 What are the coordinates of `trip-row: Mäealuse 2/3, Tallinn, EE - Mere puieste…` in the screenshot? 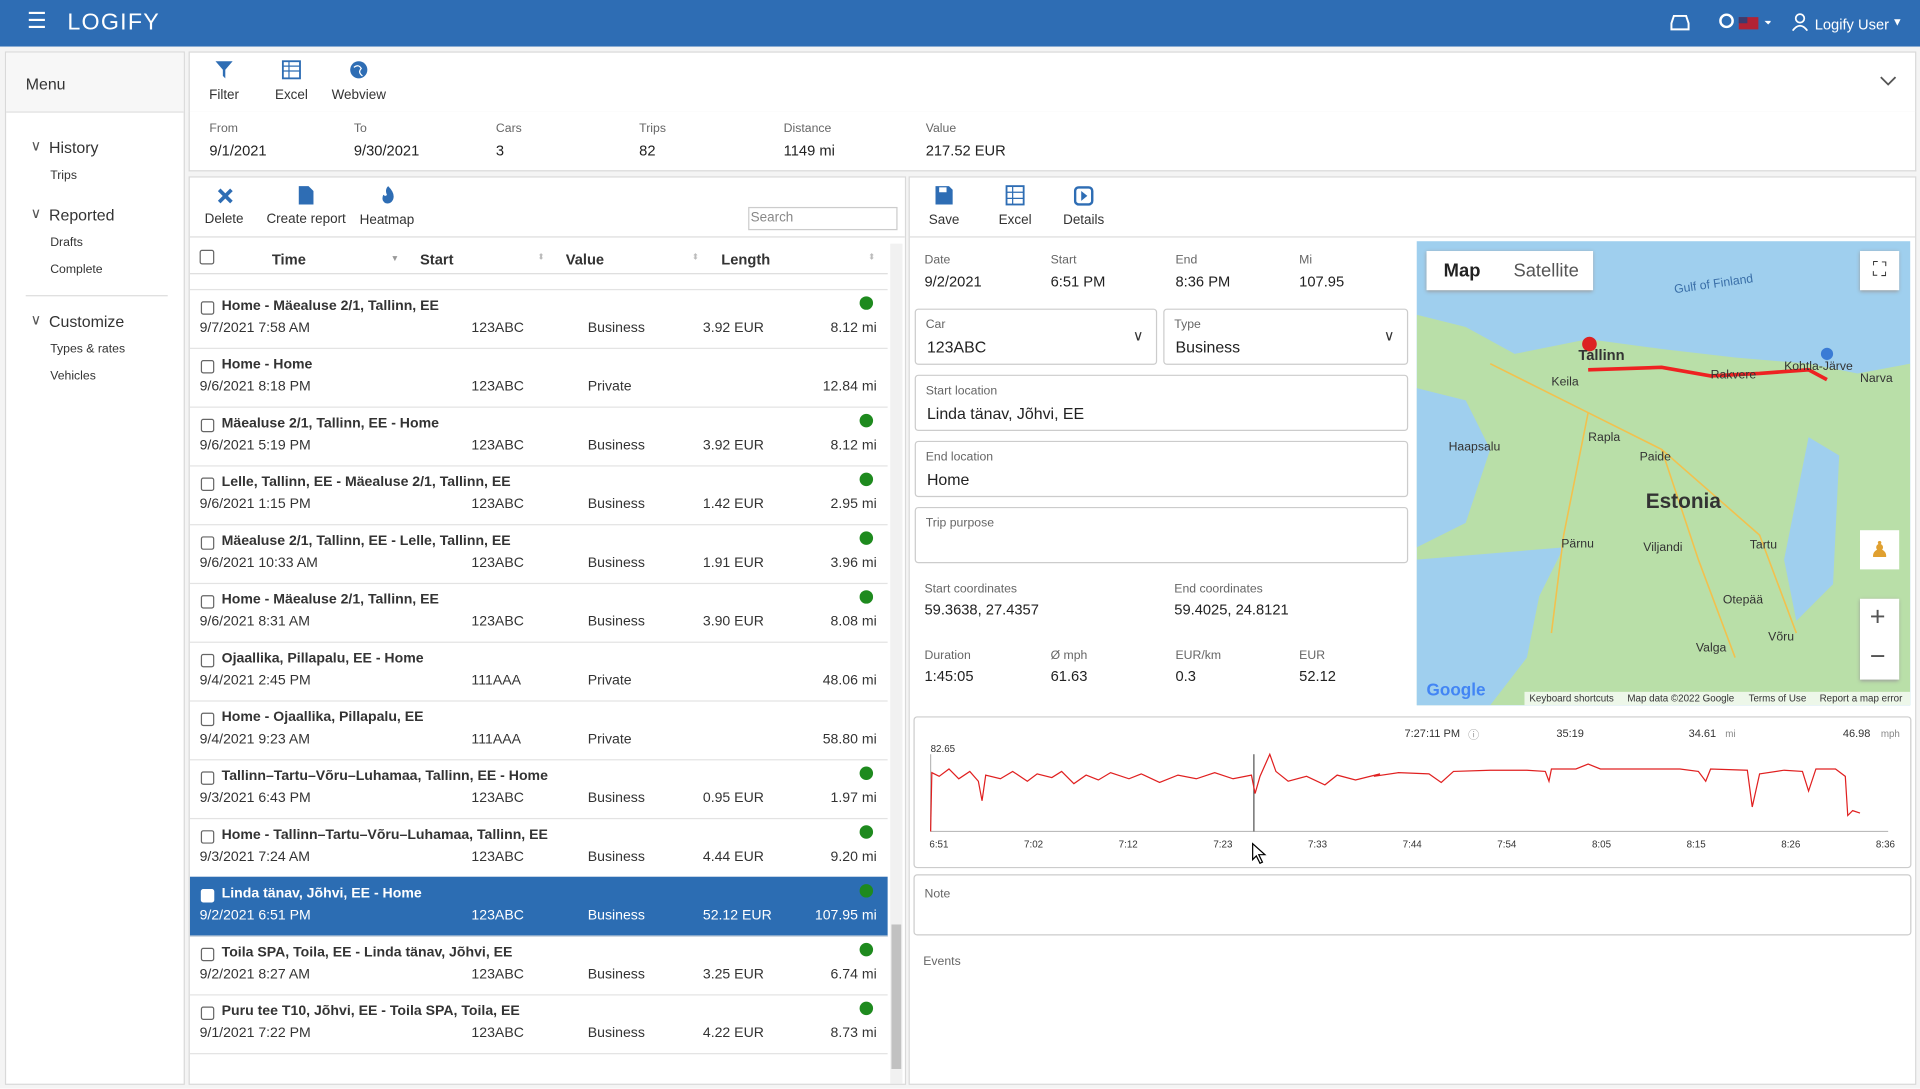 It's located at (538, 282).